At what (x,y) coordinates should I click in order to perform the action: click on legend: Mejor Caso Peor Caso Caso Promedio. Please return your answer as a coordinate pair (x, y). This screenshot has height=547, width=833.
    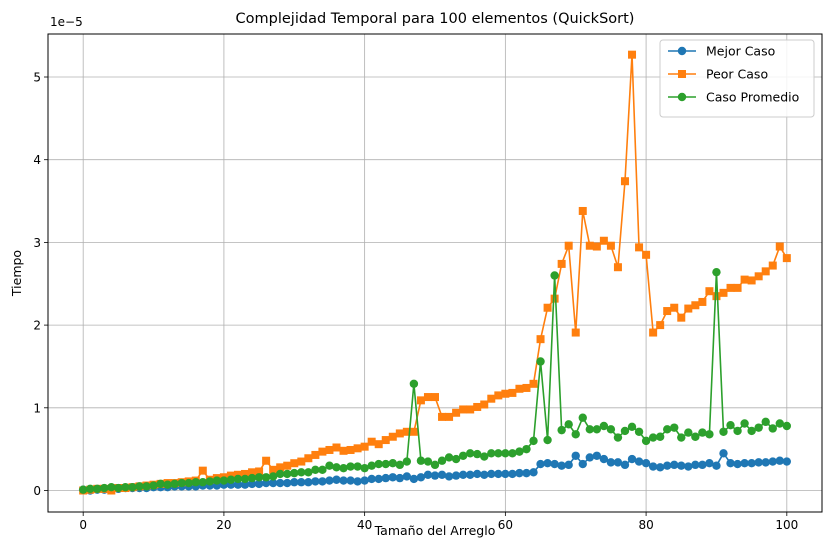
    Looking at the image, I should click on (737, 78).